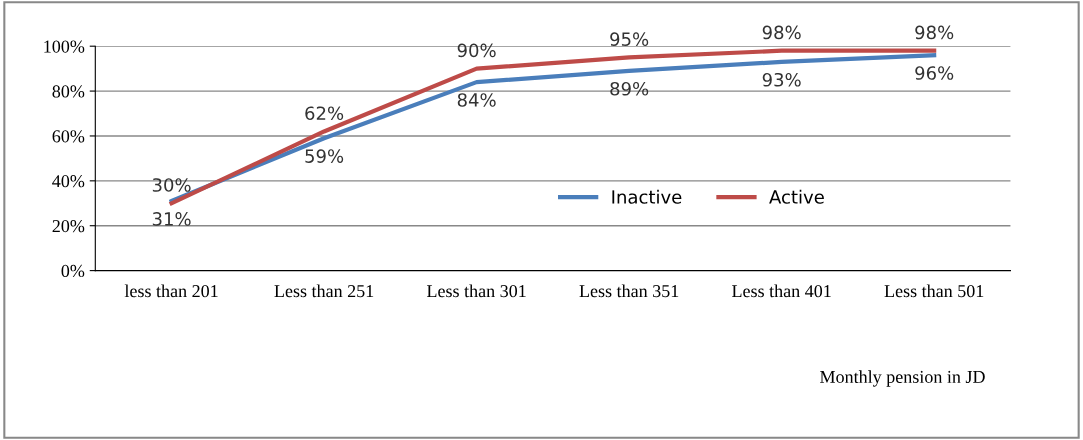 The width and height of the screenshot is (1083, 440). What do you see at coordinates (324, 291) in the screenshot?
I see `x-tick-label: Less than 251` at bounding box center [324, 291].